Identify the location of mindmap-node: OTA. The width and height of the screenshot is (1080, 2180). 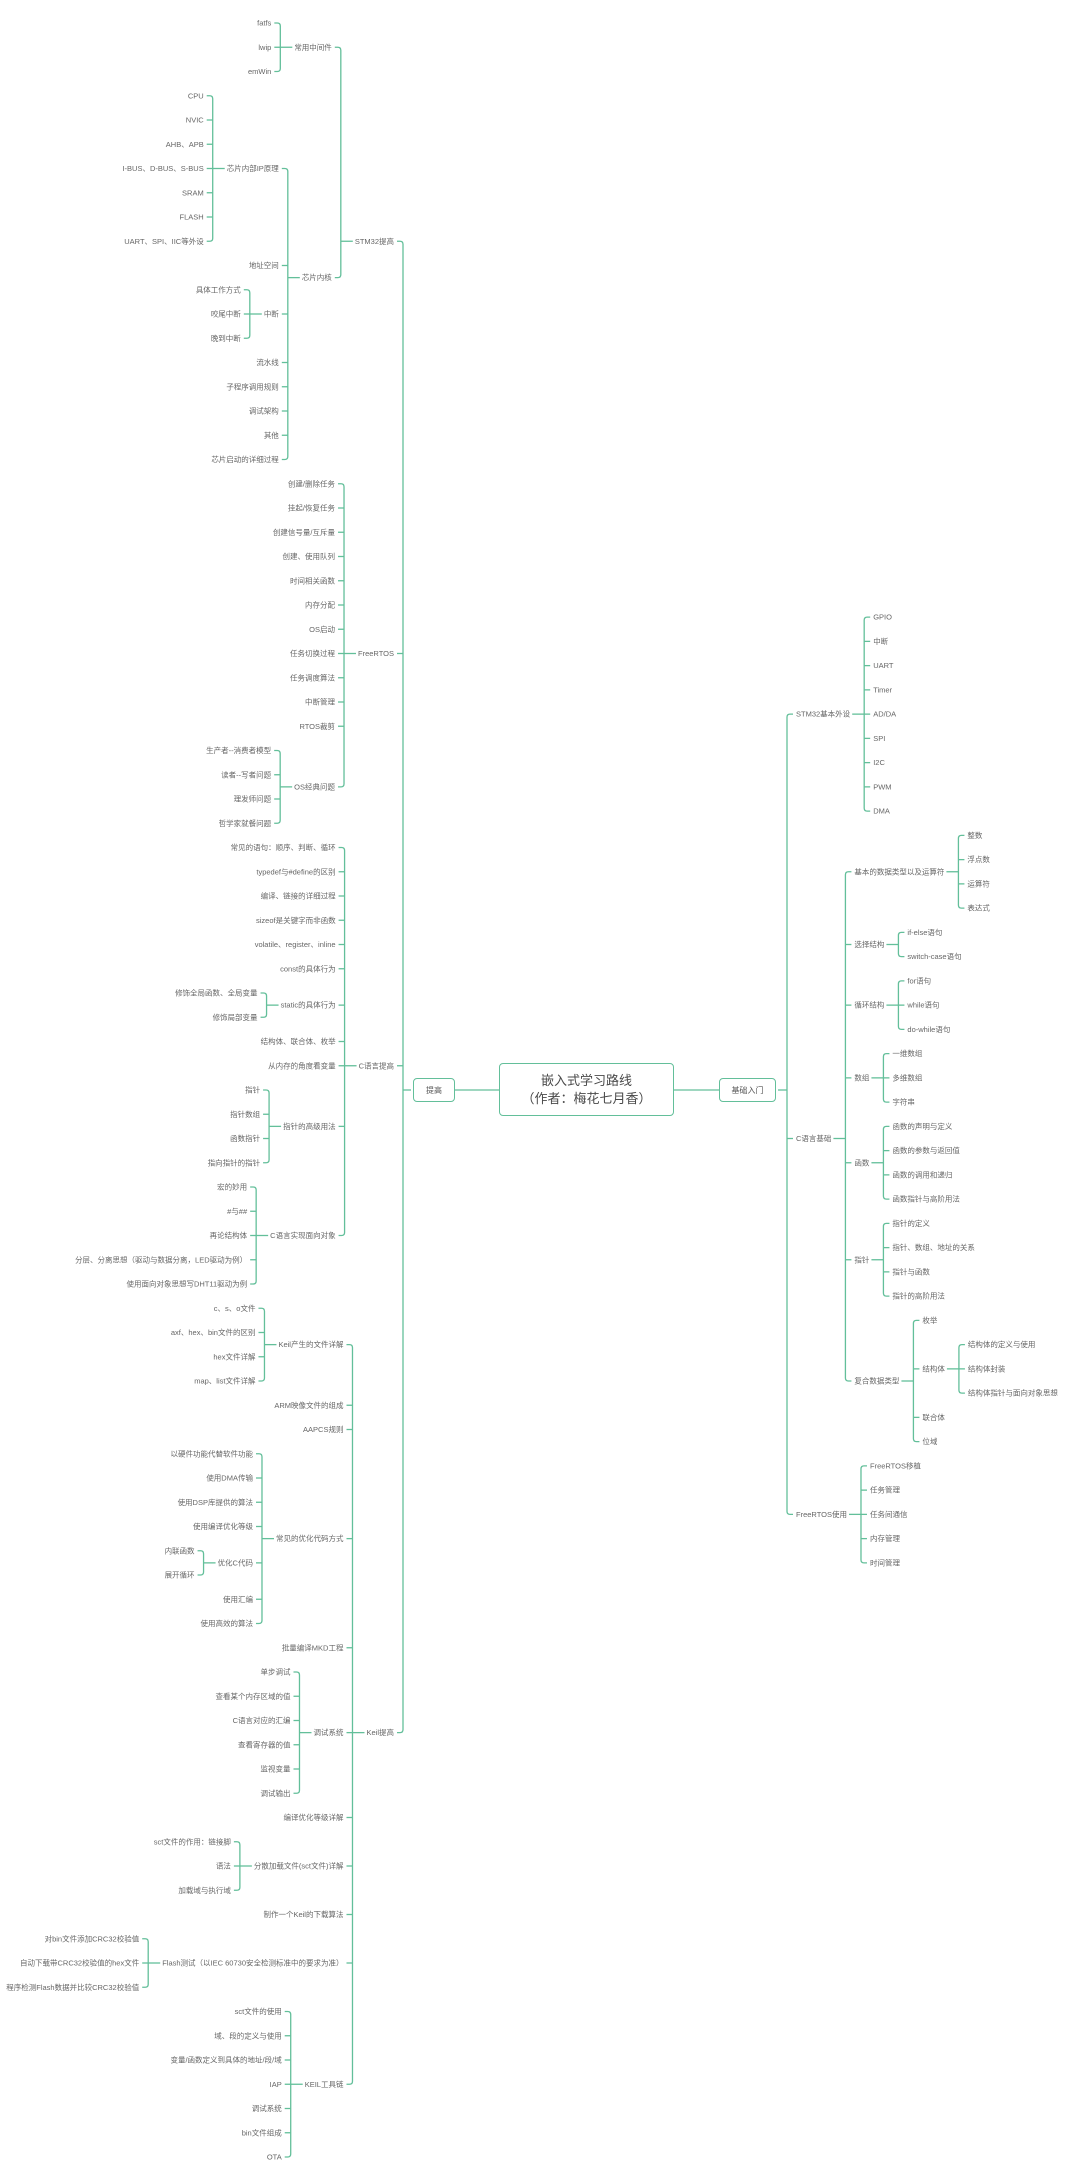
(274, 2157).